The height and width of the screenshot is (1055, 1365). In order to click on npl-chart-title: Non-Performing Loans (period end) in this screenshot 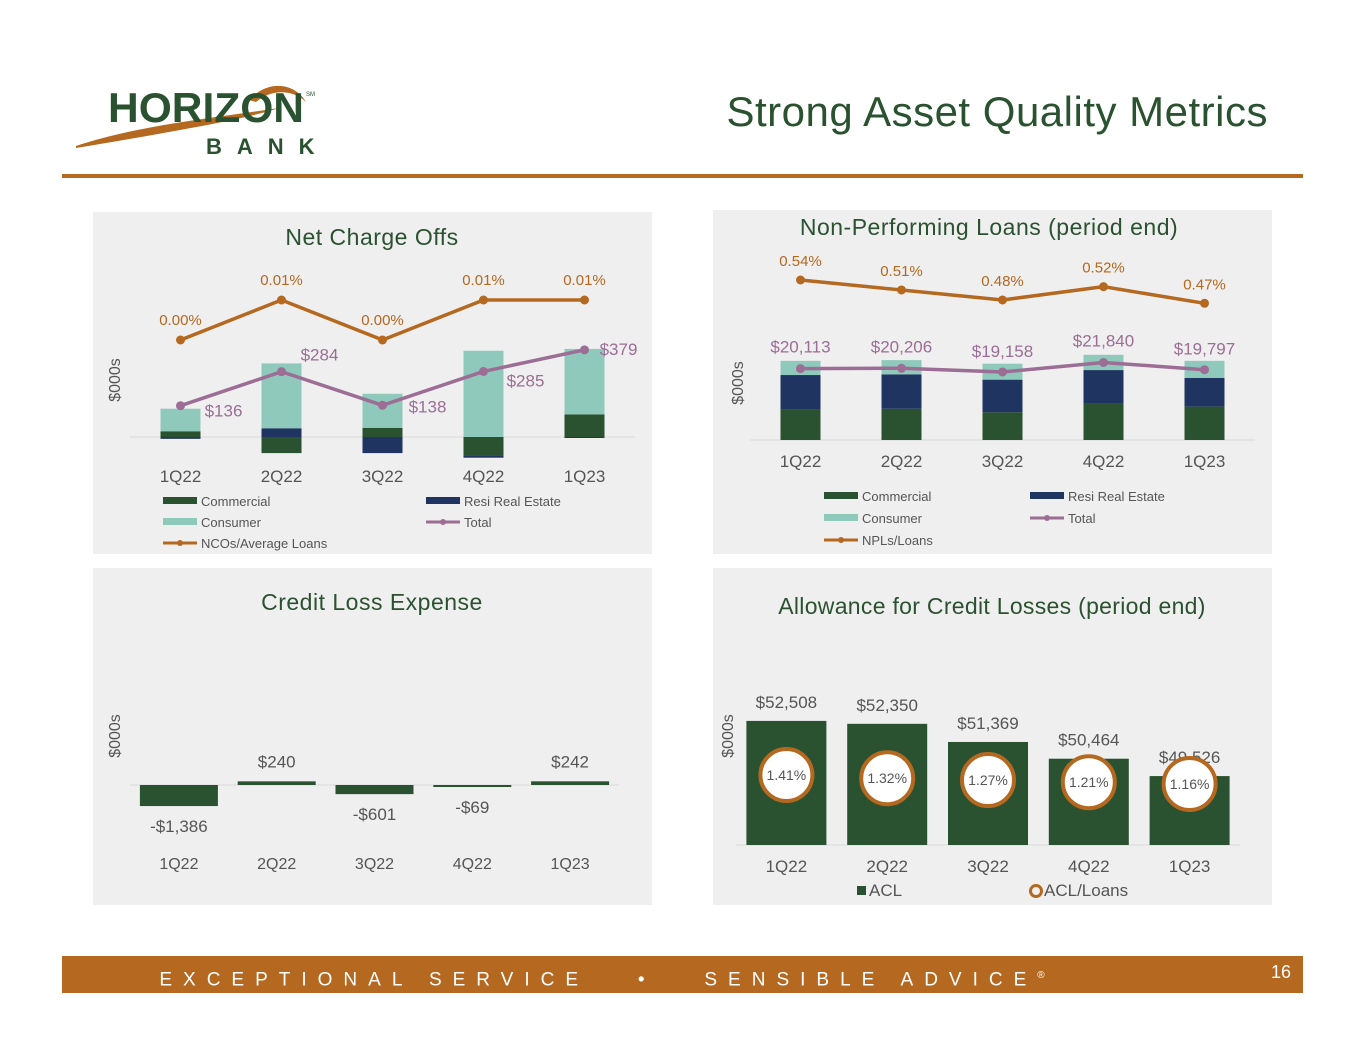, I will do `click(989, 227)`.